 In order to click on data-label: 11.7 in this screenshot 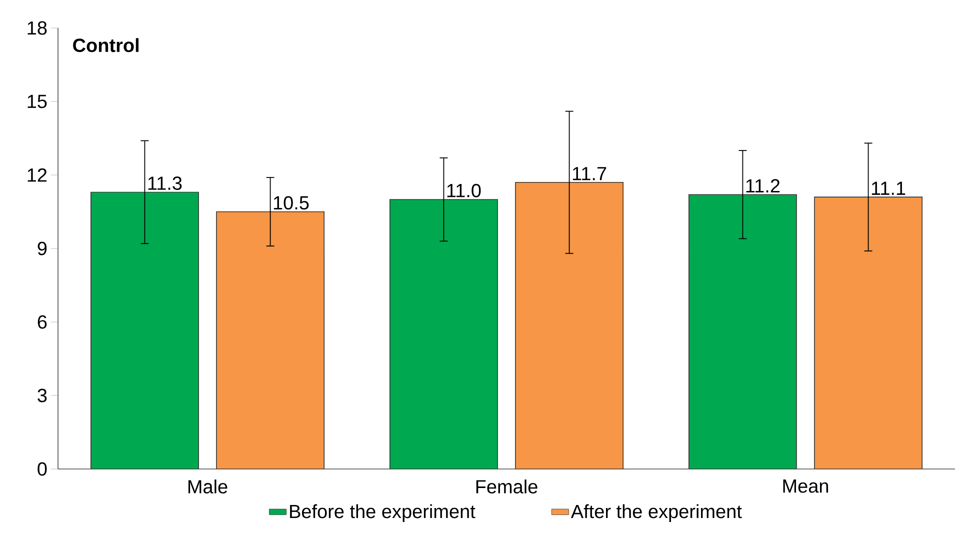, I will do `click(589, 173)`.